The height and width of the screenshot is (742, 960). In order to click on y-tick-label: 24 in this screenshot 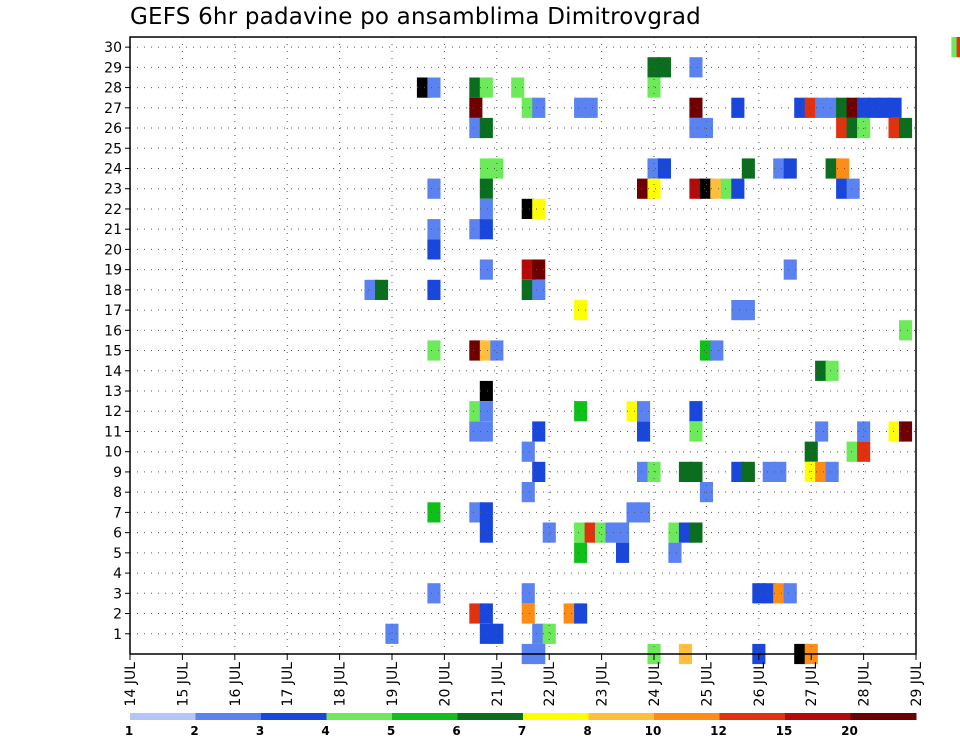, I will do `click(113, 169)`.